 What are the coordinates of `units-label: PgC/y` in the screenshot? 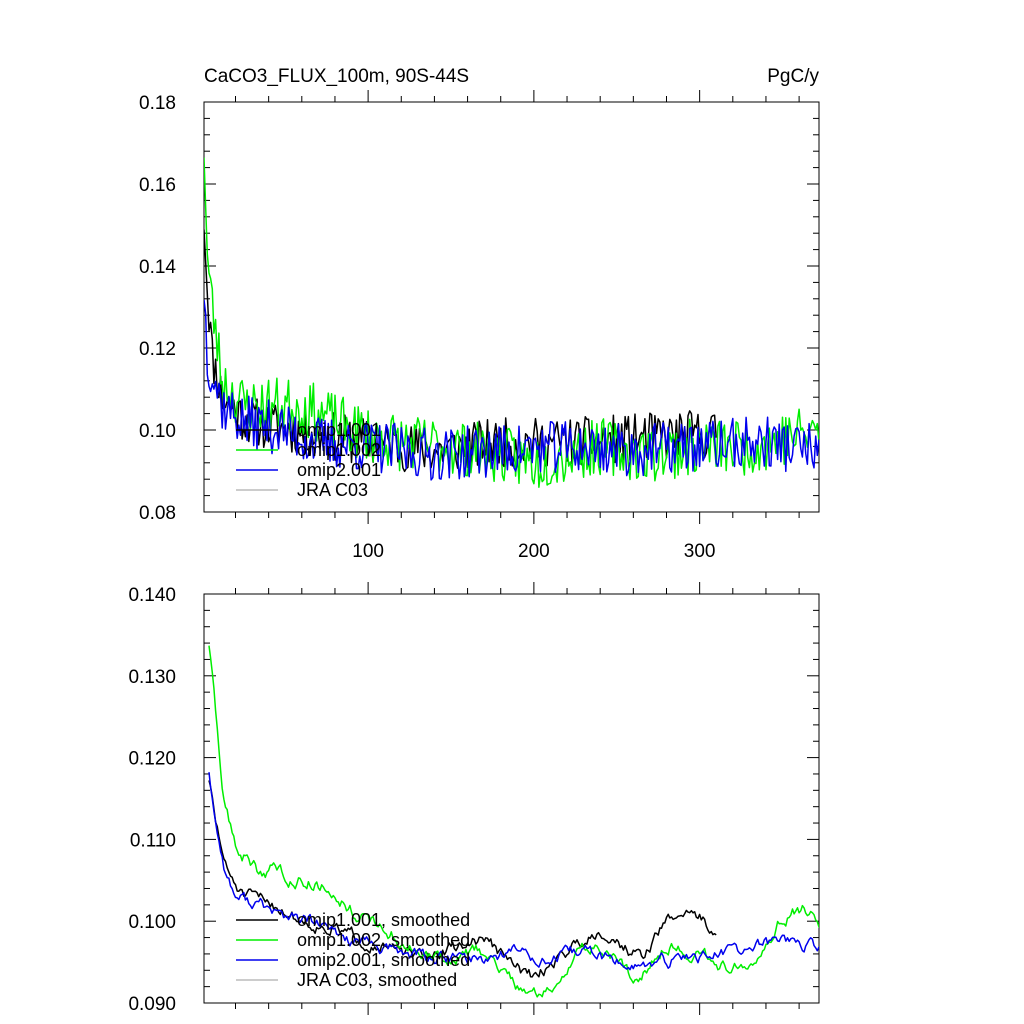 It's located at (793, 76).